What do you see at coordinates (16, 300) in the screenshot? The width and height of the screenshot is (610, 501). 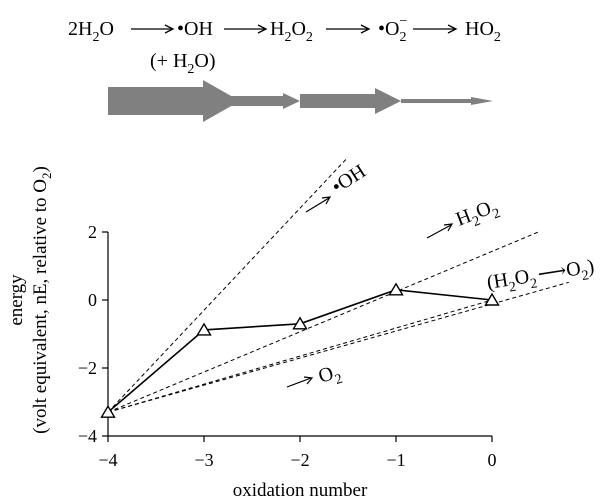 I see `y-axis-title-line-1: energy` at bounding box center [16, 300].